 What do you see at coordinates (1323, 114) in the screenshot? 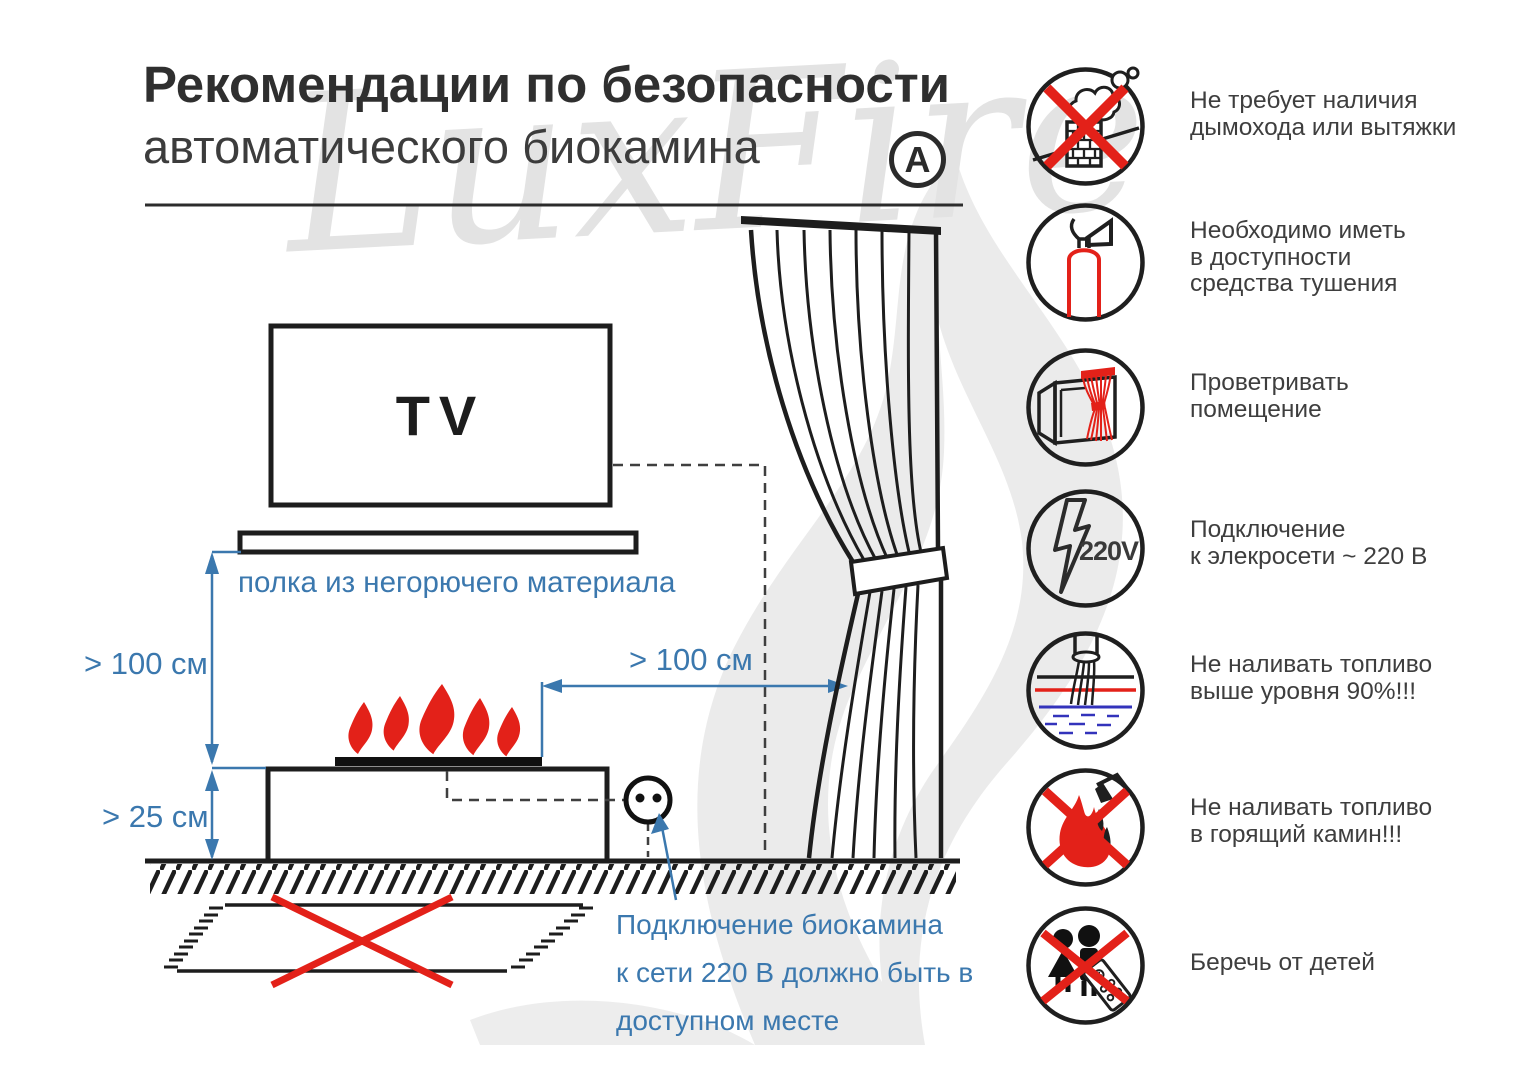
I see `safety-item-text: Не требует наличия дымохода или вытяжки` at bounding box center [1323, 114].